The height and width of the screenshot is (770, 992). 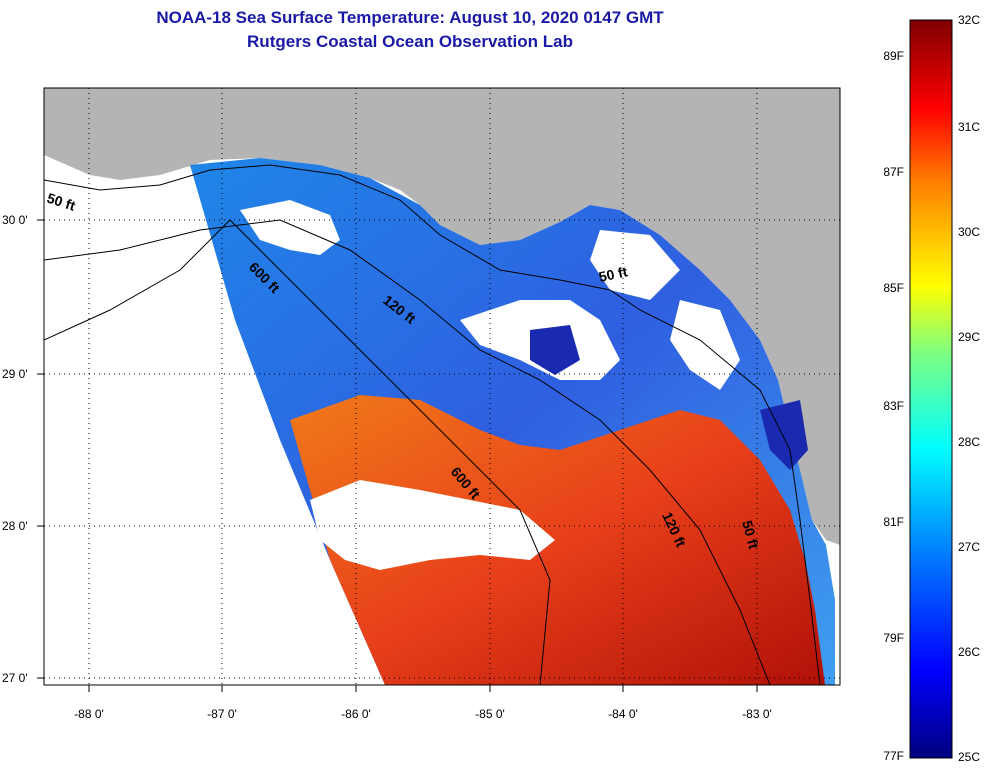 What do you see at coordinates (969, 442) in the screenshot?
I see `colorbar-celsius-label: 28C` at bounding box center [969, 442].